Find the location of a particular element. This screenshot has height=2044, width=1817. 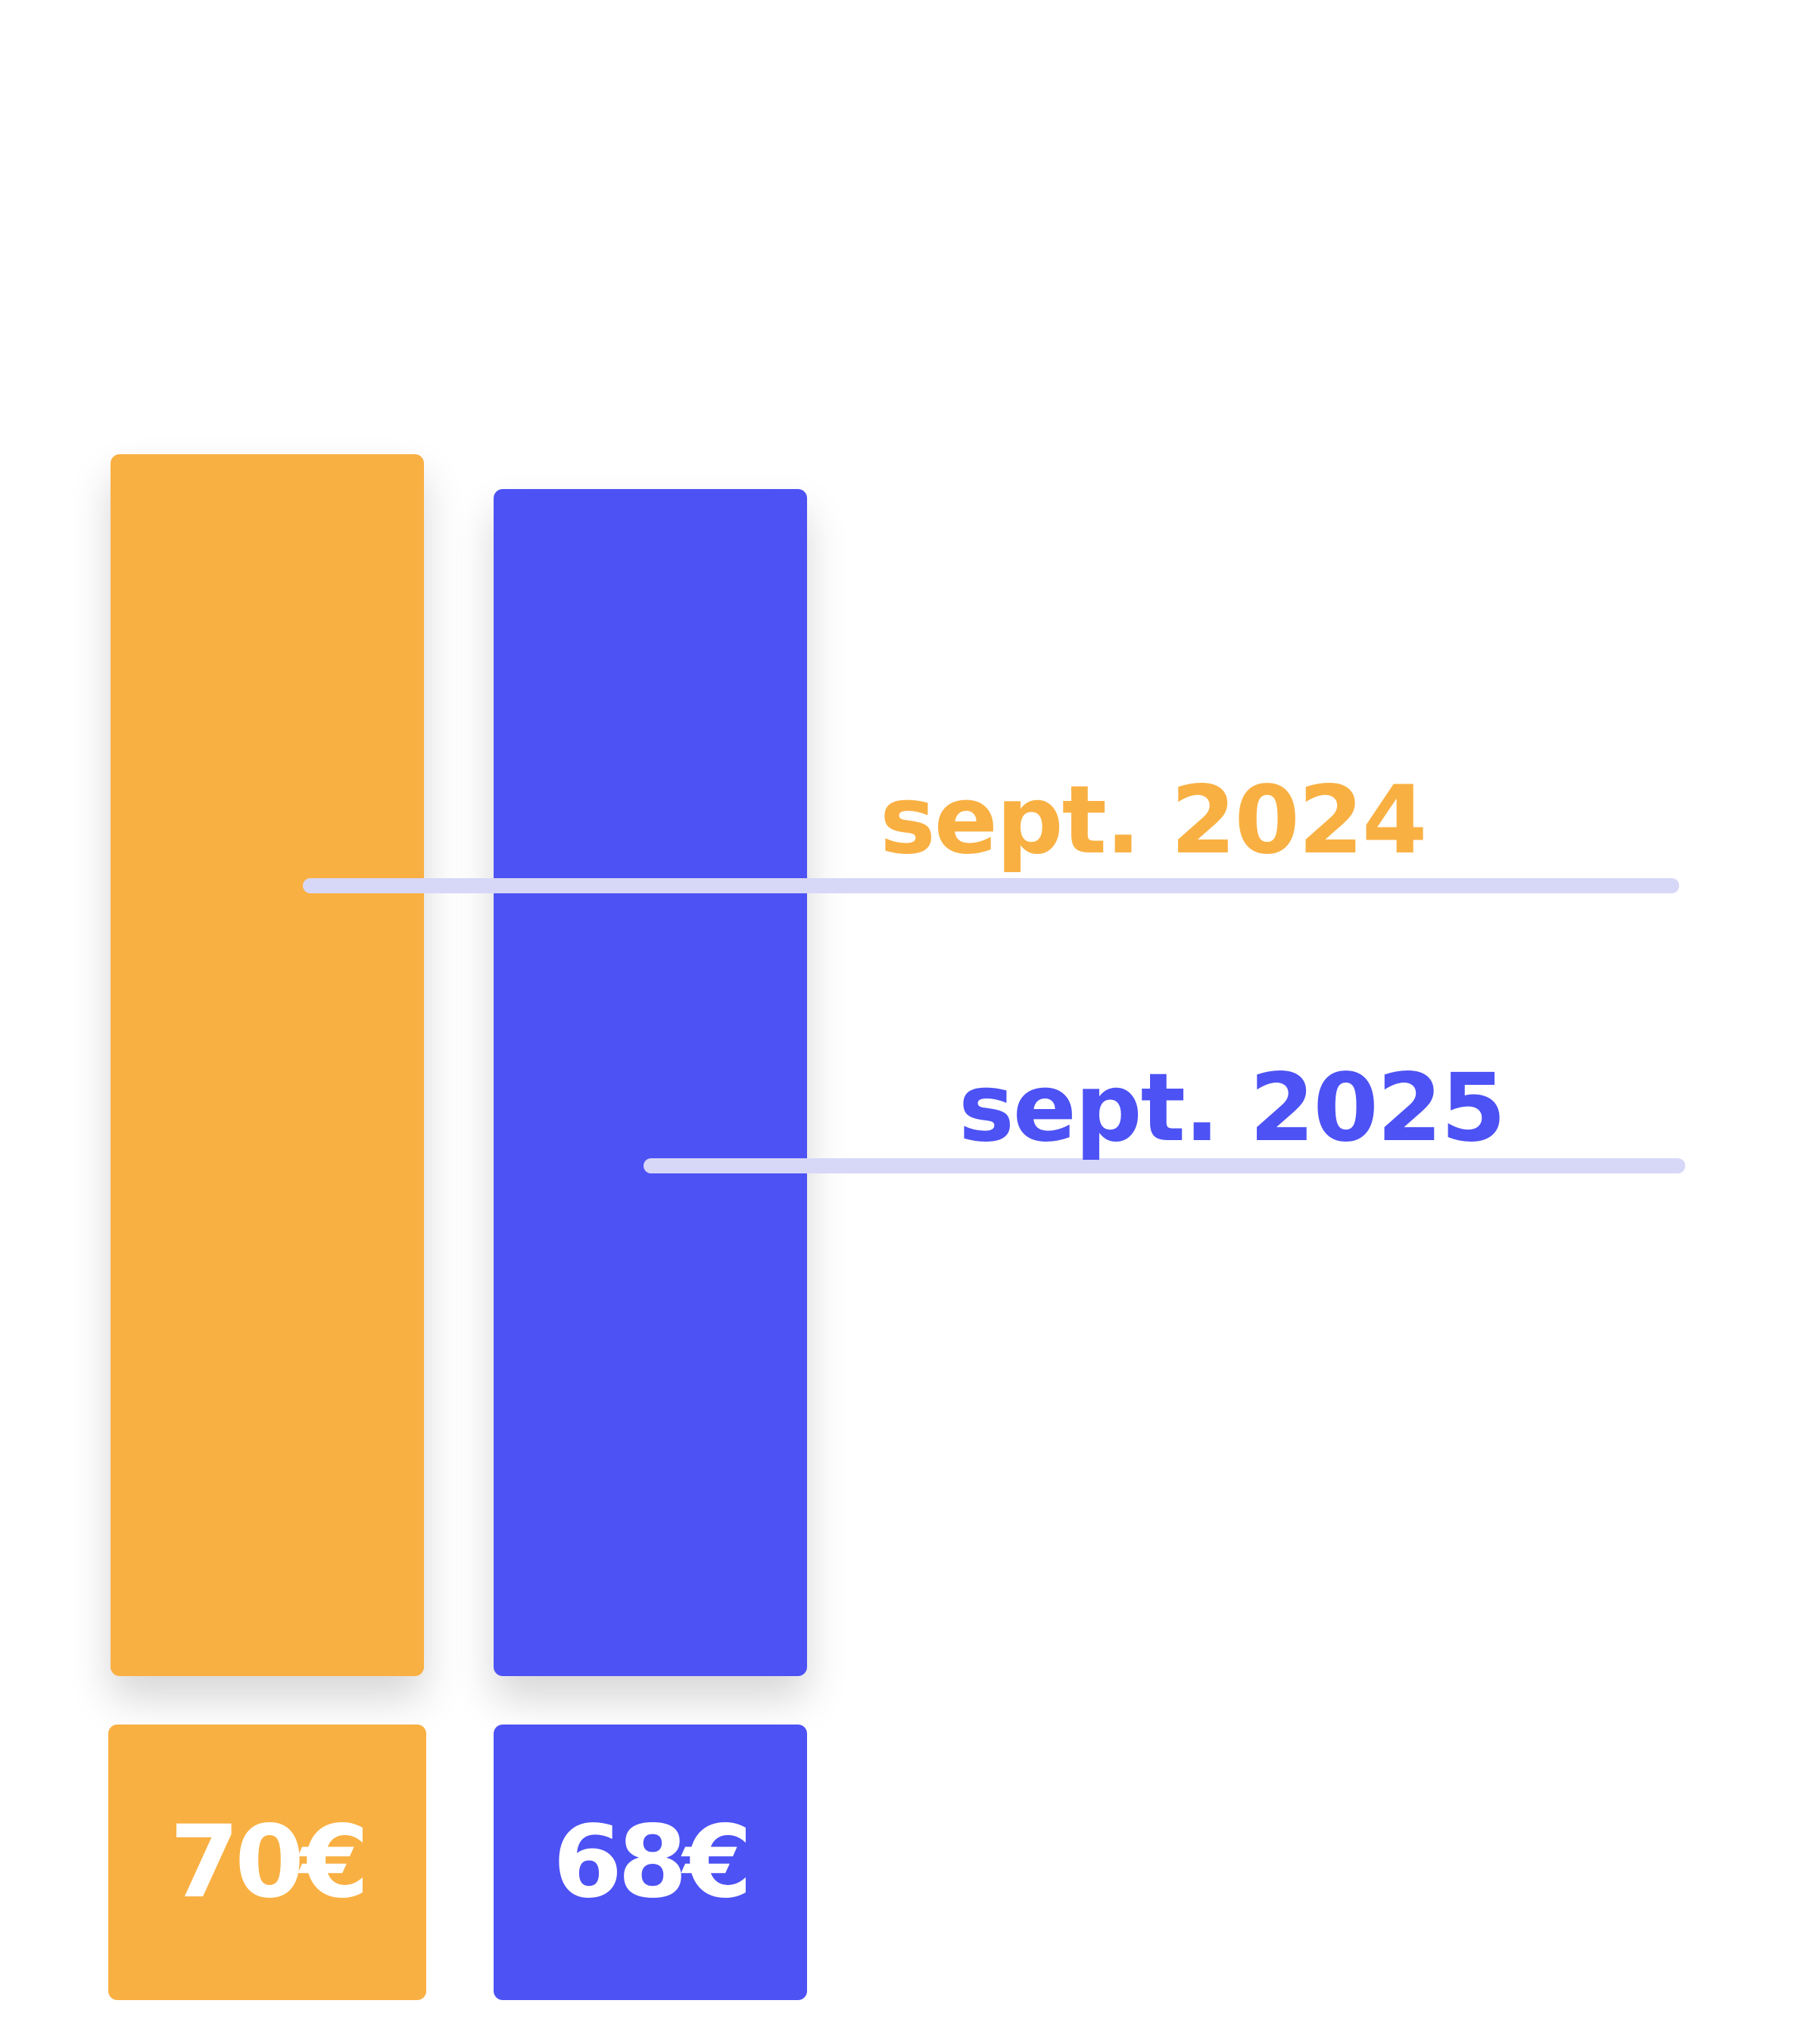

category-label-2025: sept. 2025 is located at coordinates (1232, 1108).